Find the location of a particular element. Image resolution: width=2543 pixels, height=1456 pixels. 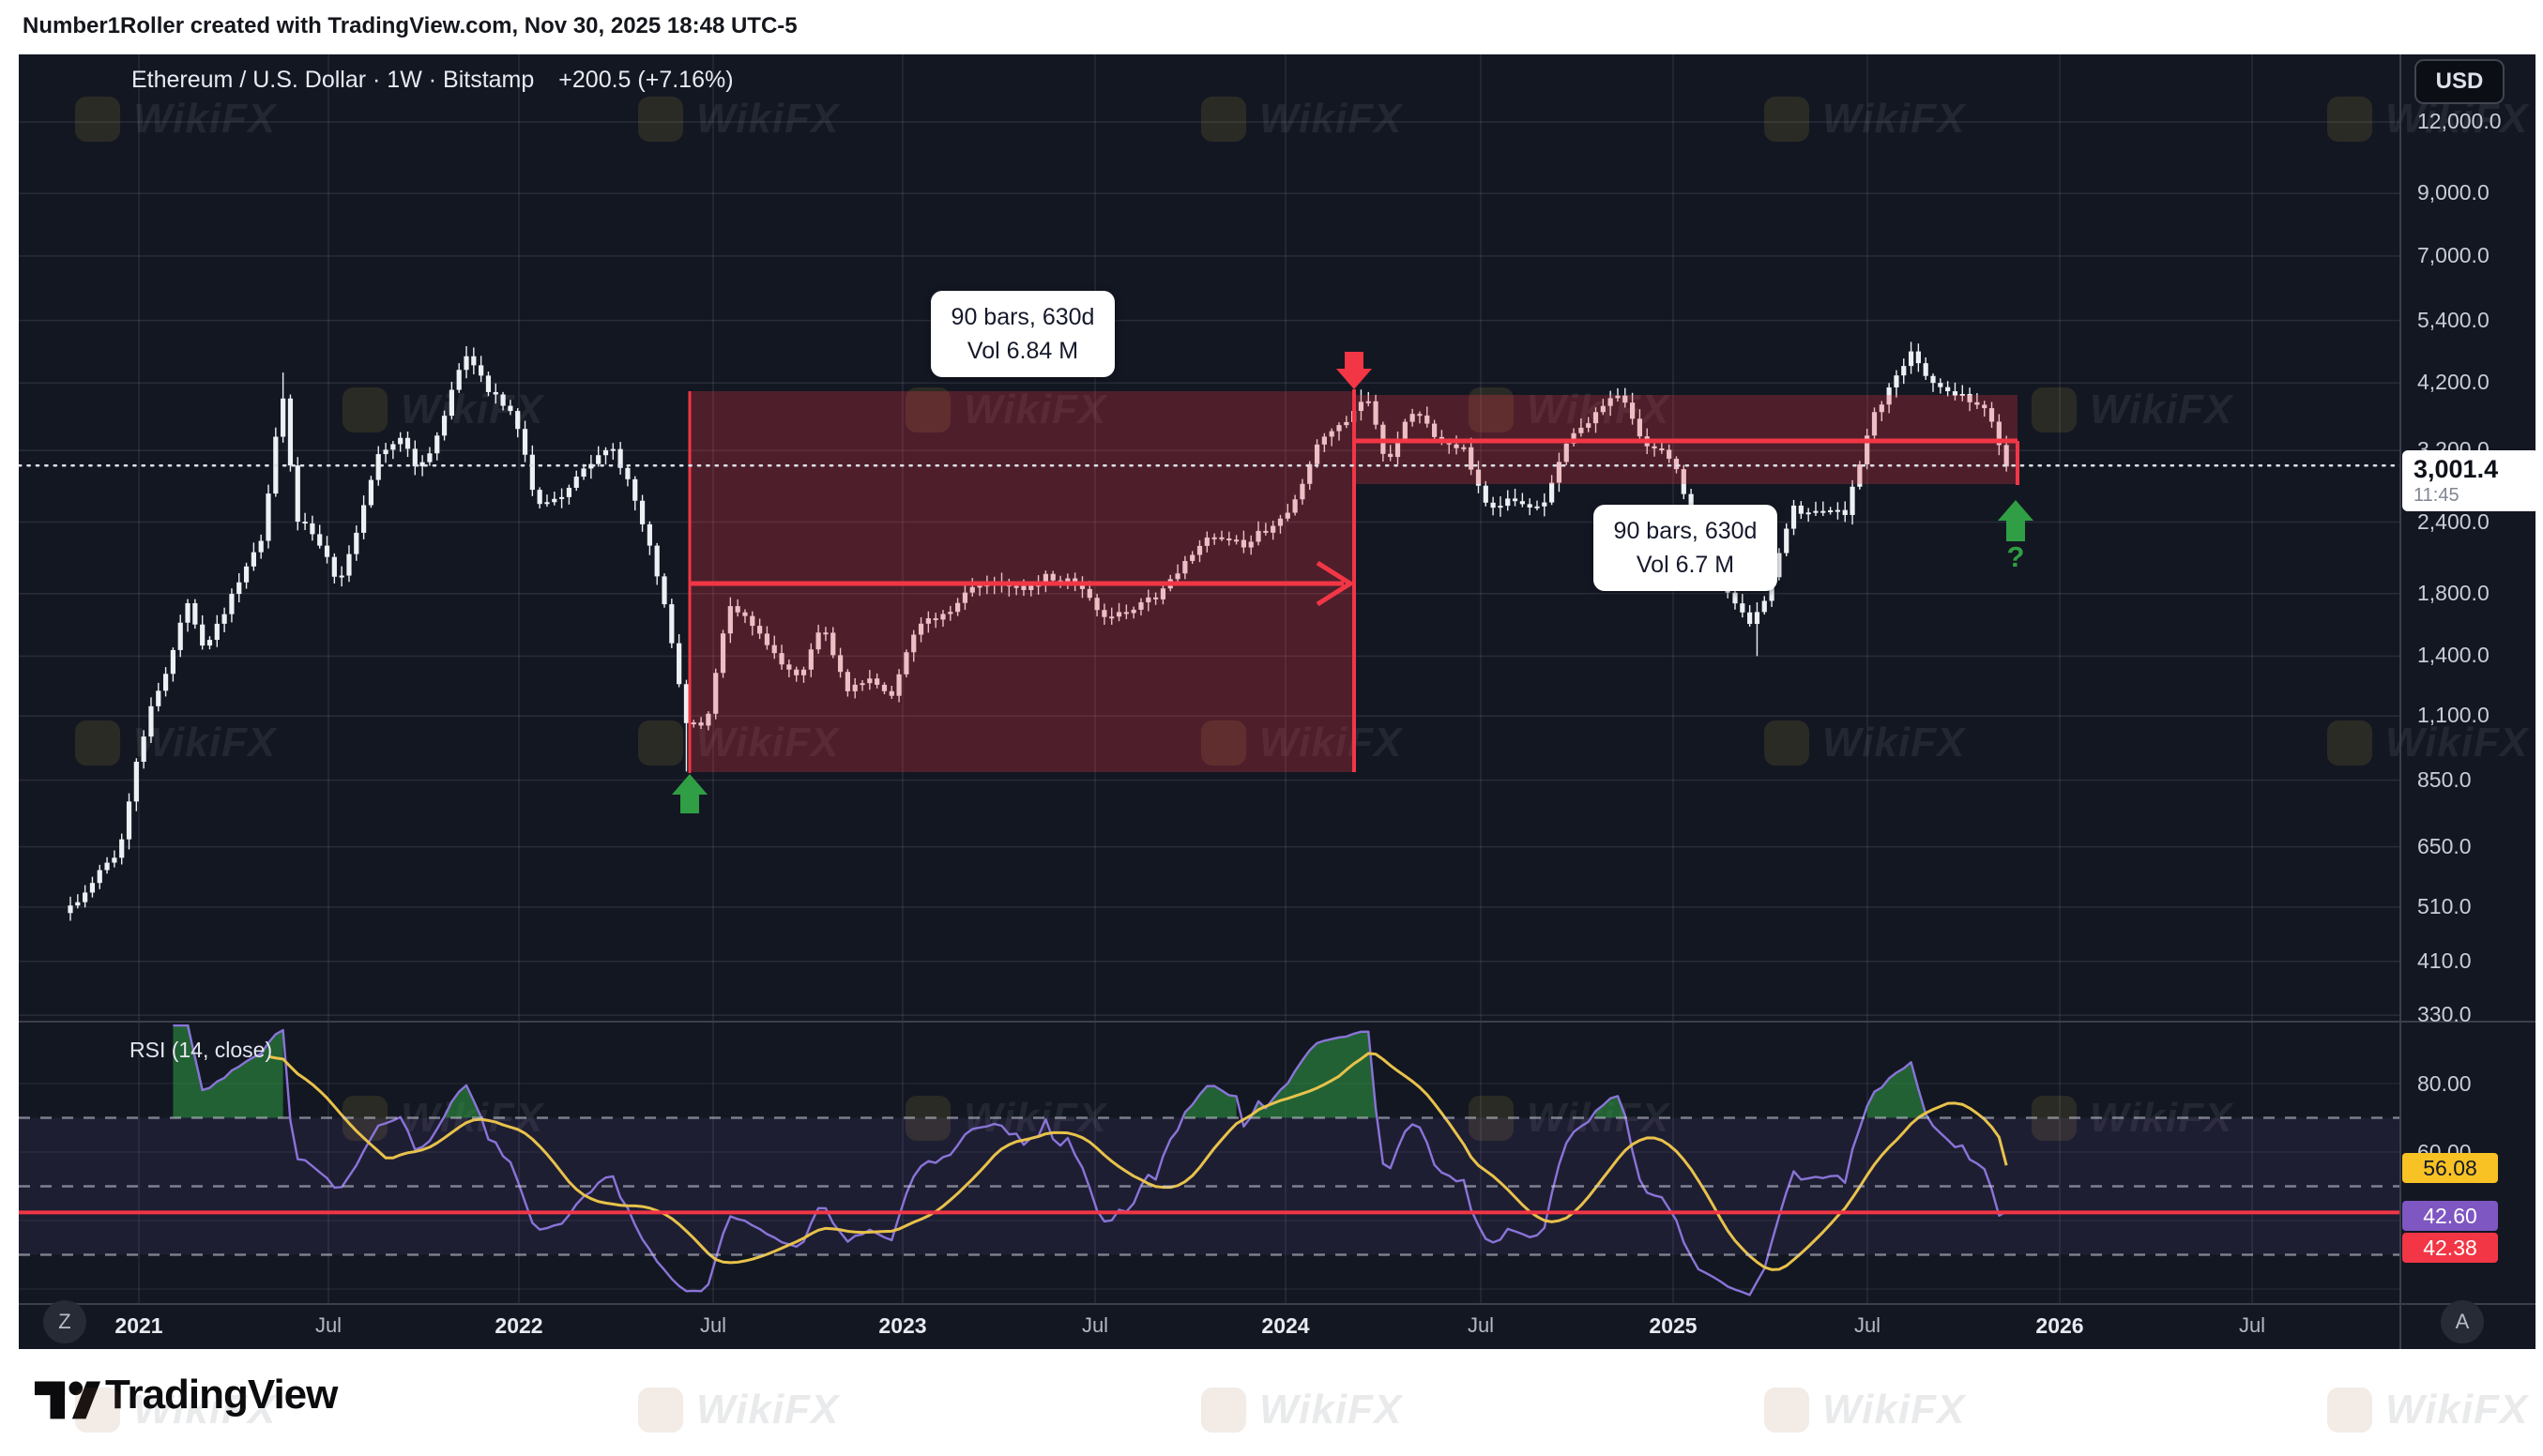

price-axis-label: 4,200.0 is located at coordinates (2453, 382).